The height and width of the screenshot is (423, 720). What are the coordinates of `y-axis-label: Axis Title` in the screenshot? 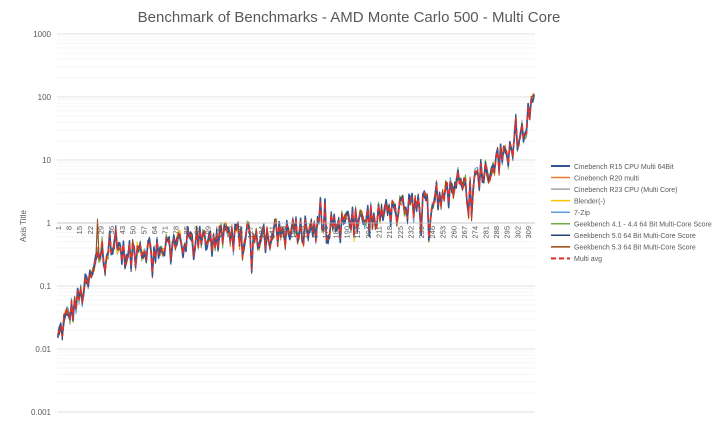 It's located at (23, 225).